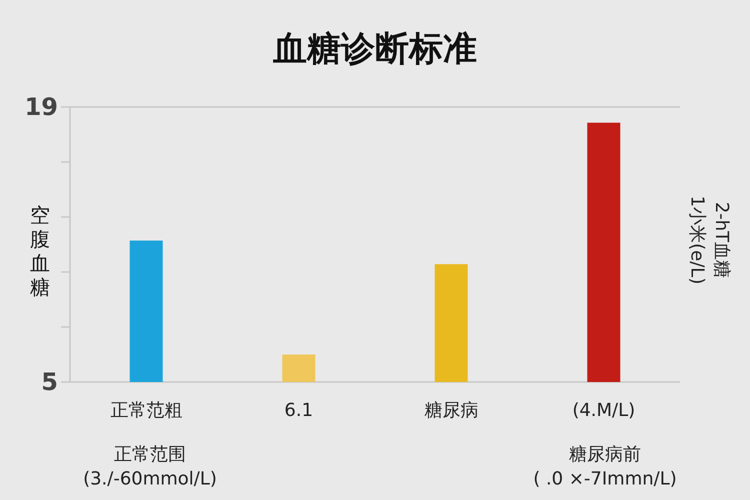 Image resolution: width=750 pixels, height=500 pixels. What do you see at coordinates (709, 240) in the screenshot?
I see `y2-axis-title: 2-hT血糖 1小米(e/L)` at bounding box center [709, 240].